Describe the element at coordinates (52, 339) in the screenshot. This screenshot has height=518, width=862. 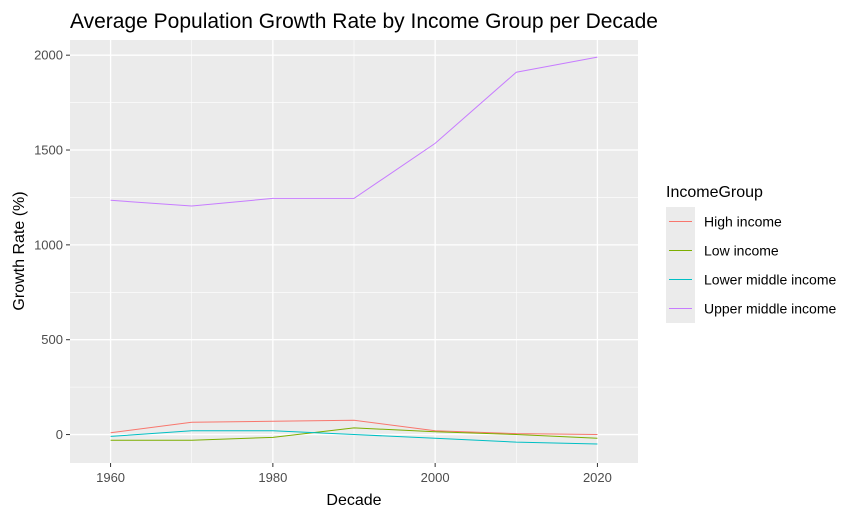
I see `y-tick-label: 500` at that location.